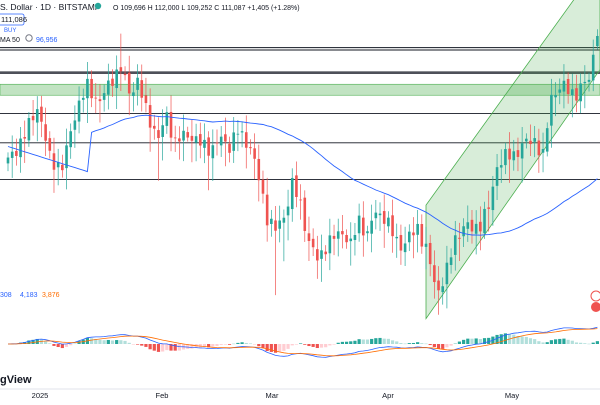 The image size is (600, 405). Describe the element at coordinates (300, 89) in the screenshot. I see `resistance-zone-band` at that location.